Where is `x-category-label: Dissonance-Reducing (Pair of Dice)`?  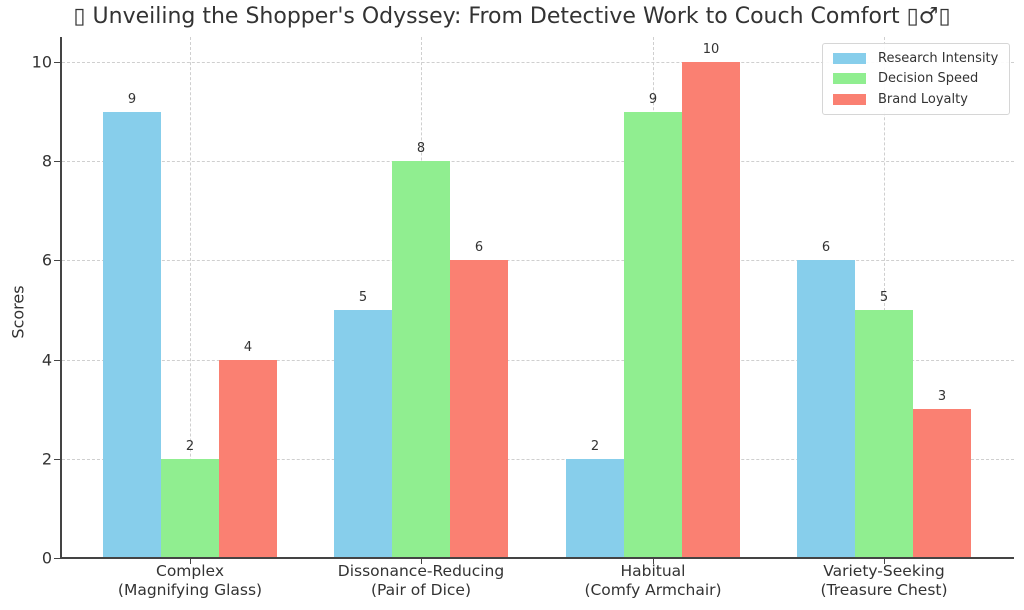 x-category-label: Dissonance-Reducing (Pair of Dice) is located at coordinates (421, 581).